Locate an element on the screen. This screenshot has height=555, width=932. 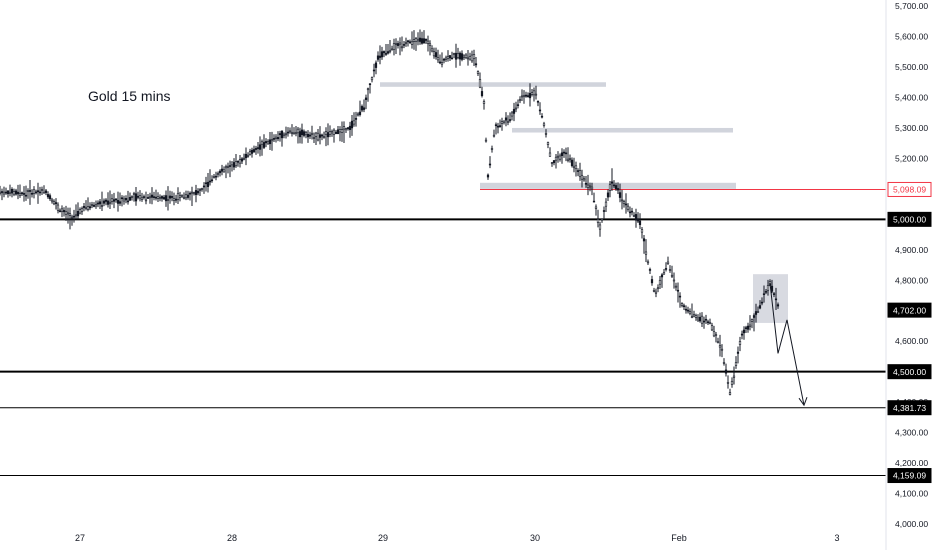
y-tick-label: 4,900.00 is located at coordinates (911, 250).